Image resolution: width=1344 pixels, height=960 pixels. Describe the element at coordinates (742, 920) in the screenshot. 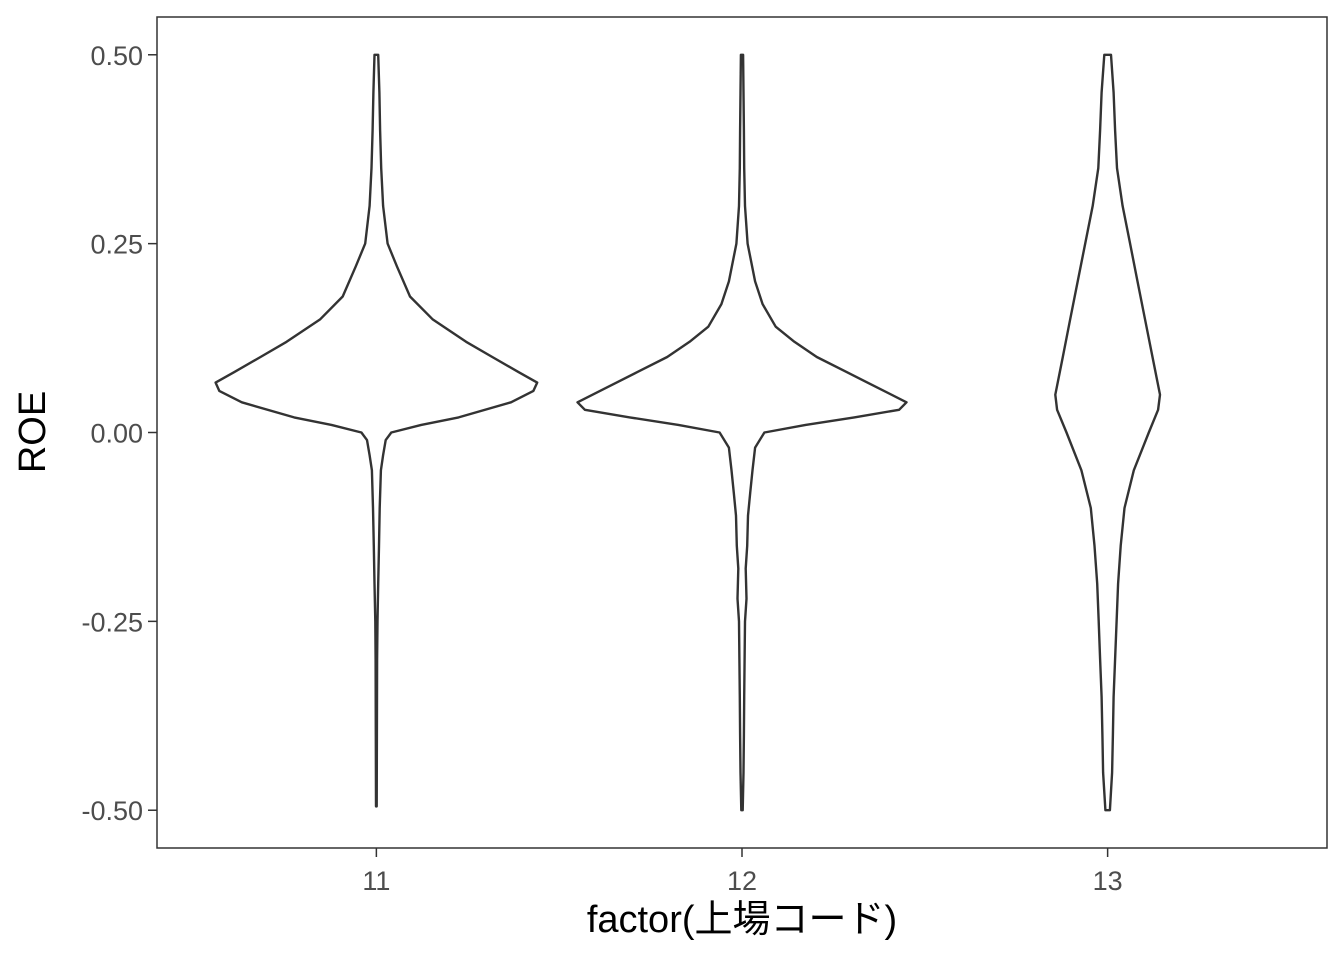

I see `x-axis-title: factor(上場コード)` at that location.